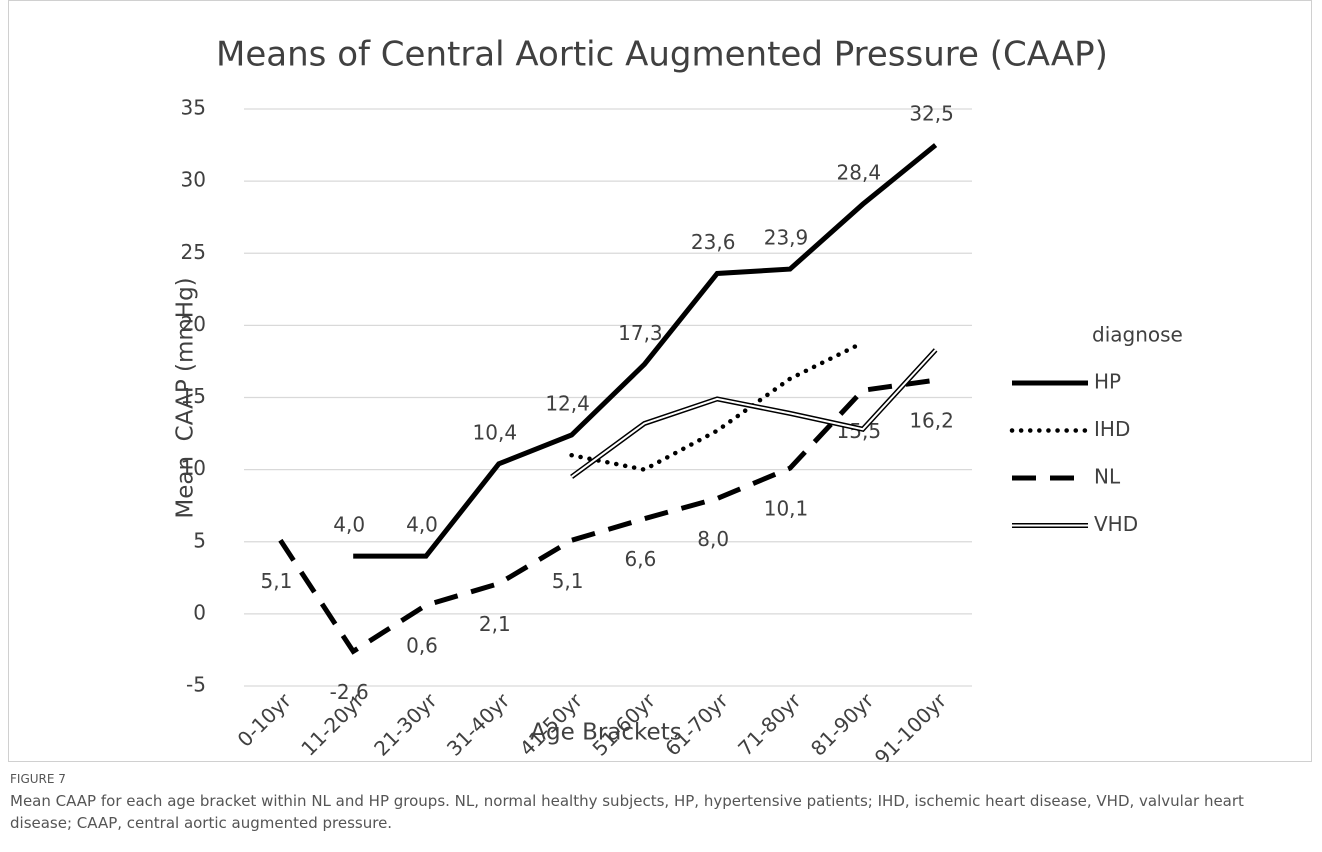 The width and height of the screenshot is (1322, 852). Describe the element at coordinates (193, 180) in the screenshot. I see `y-tick-label: 30` at that location.